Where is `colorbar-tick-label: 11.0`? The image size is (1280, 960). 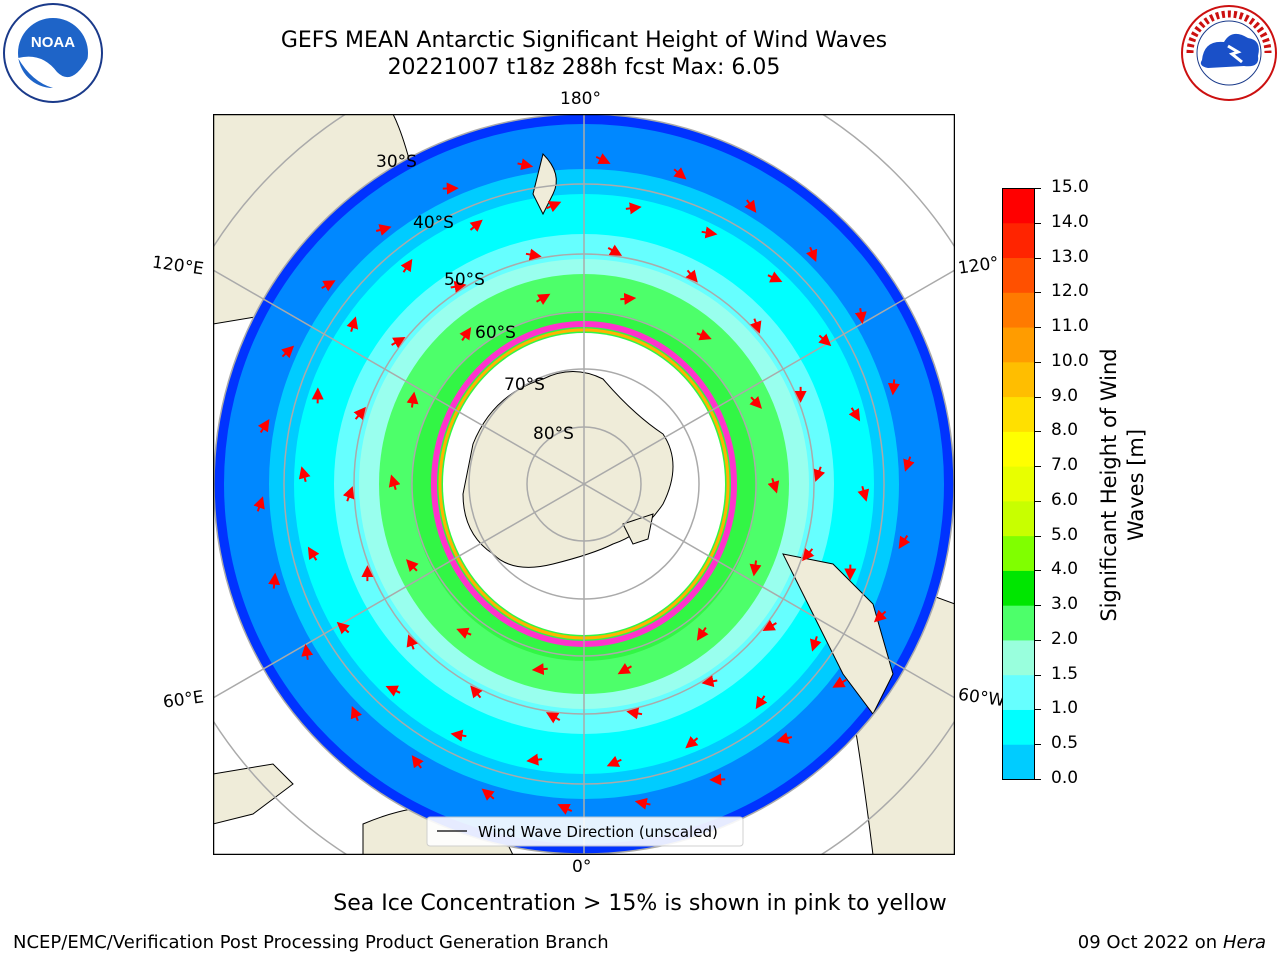
colorbar-tick-label: 11.0 is located at coordinates (1070, 326).